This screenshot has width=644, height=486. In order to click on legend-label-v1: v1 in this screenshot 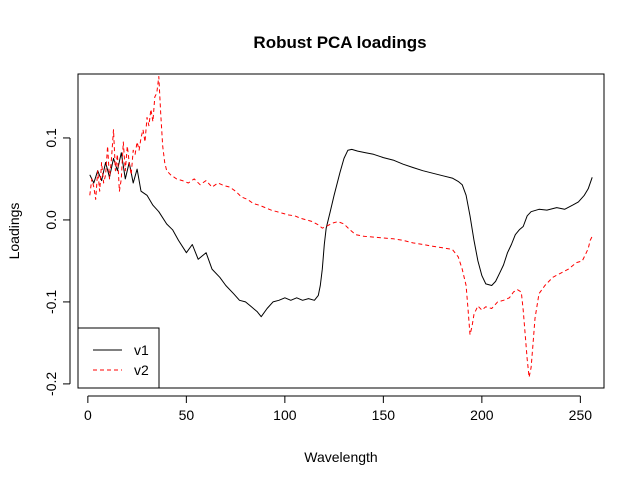, I will do `click(141, 350)`.